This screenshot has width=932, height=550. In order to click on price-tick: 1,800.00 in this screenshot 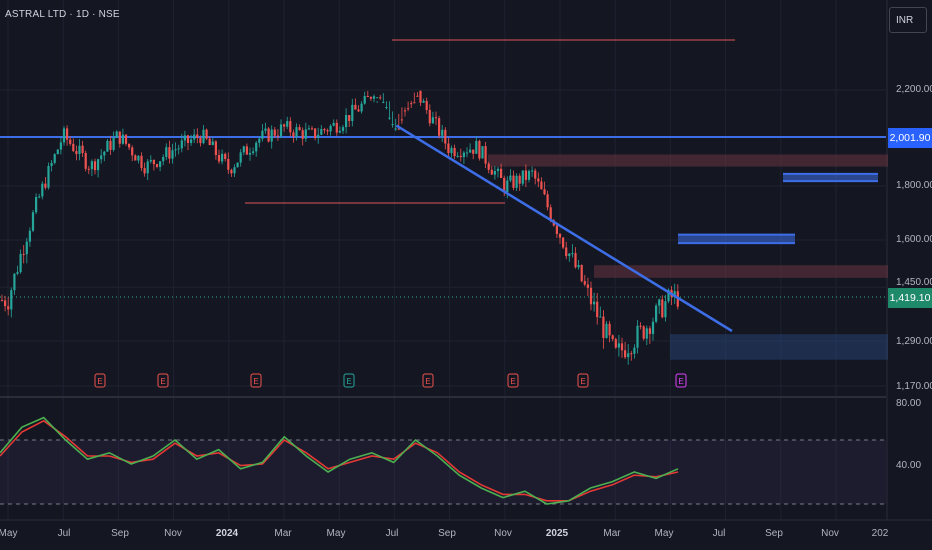, I will do `click(914, 185)`.